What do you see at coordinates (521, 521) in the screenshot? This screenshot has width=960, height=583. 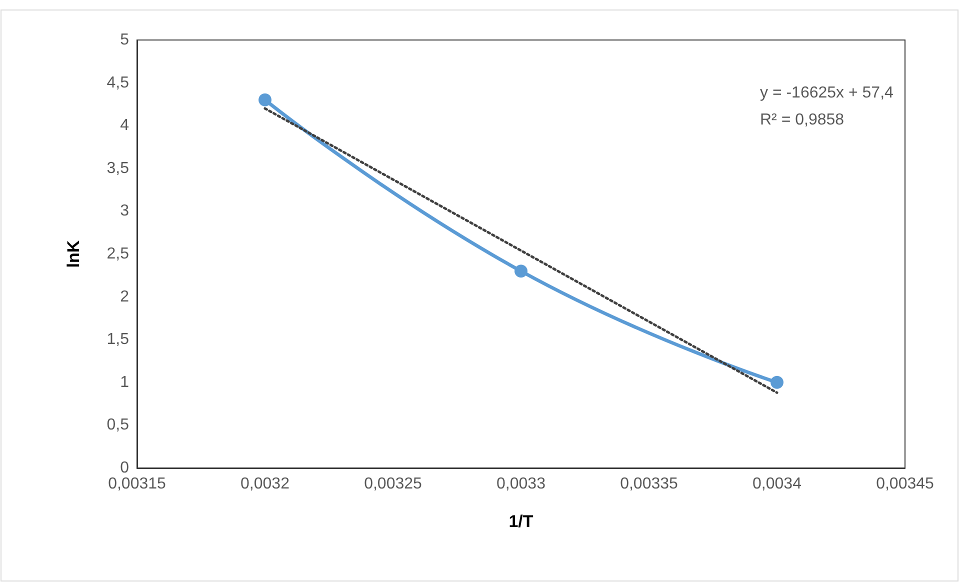 I see `x-axis-title: 1/T` at bounding box center [521, 521].